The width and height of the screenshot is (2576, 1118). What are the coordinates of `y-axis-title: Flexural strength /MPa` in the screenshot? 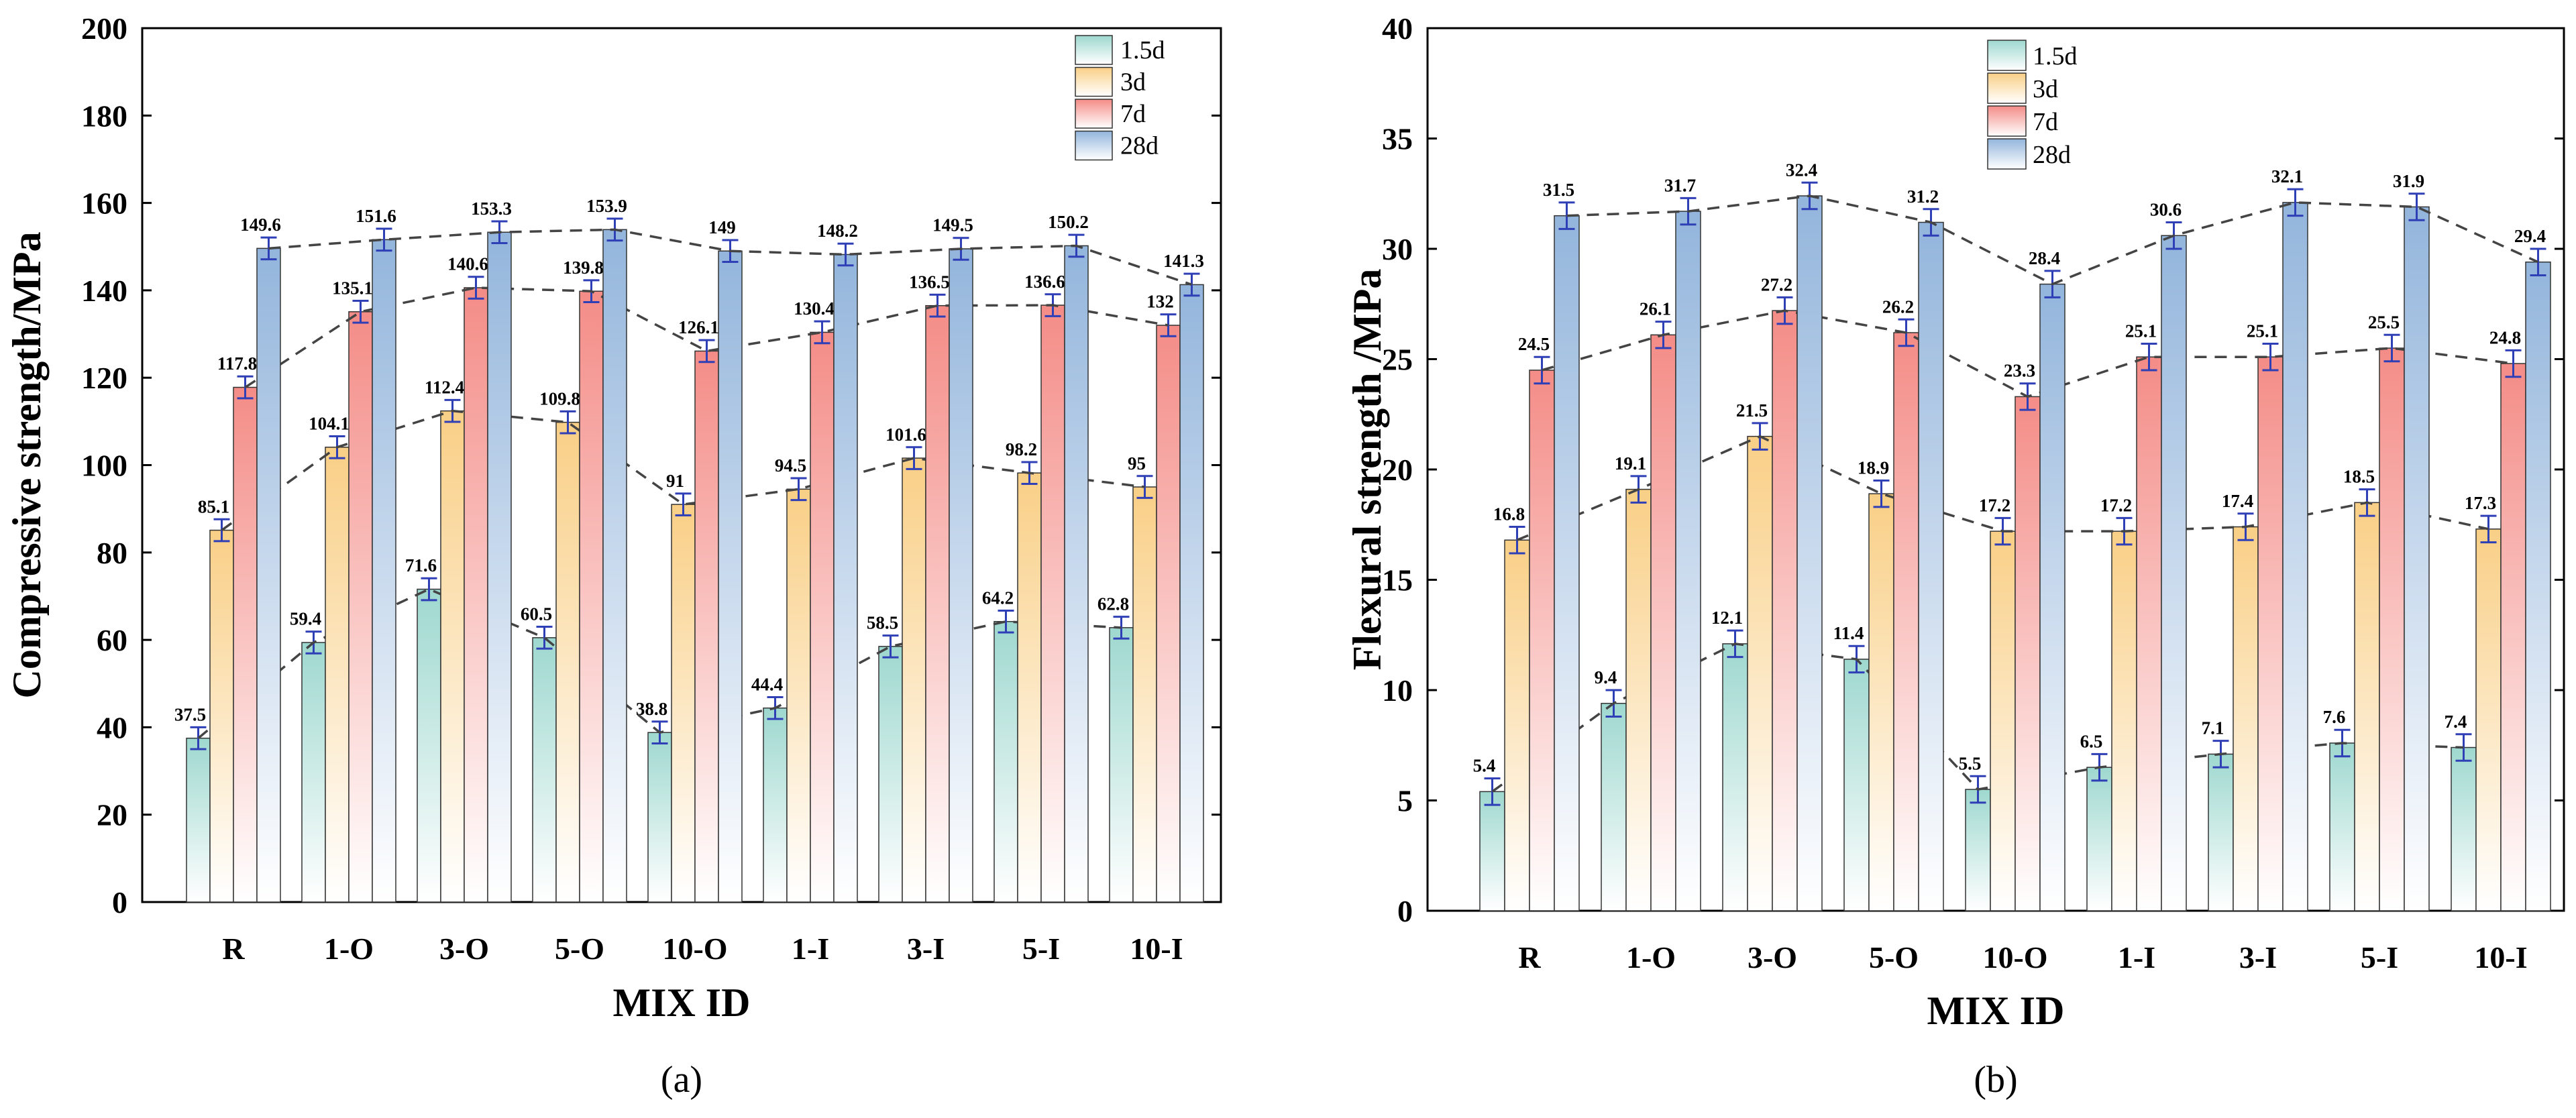 It's located at (1367, 470).